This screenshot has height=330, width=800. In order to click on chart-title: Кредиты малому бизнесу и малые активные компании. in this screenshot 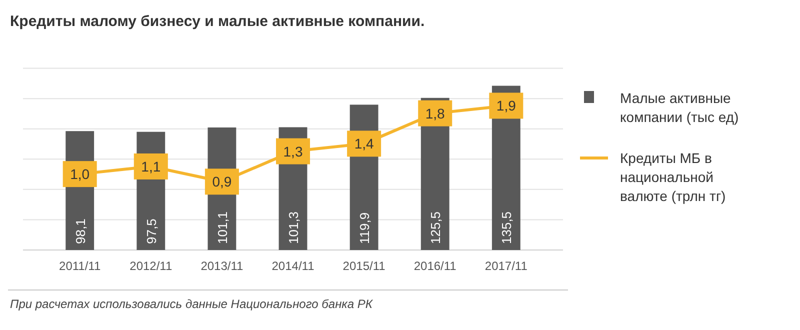, I will do `click(217, 21)`.